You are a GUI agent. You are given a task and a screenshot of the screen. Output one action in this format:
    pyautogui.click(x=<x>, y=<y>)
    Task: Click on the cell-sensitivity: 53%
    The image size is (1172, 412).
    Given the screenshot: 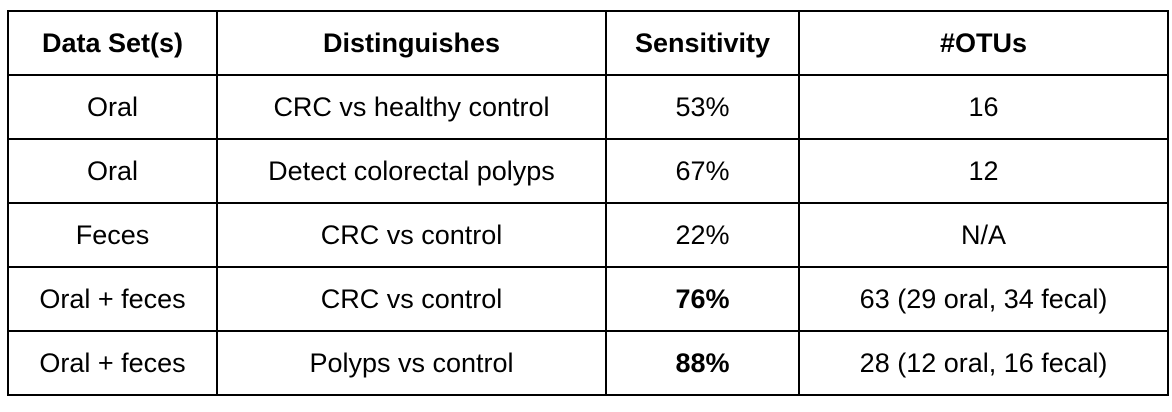 What is the action you would take?
    pyautogui.click(x=702, y=107)
    